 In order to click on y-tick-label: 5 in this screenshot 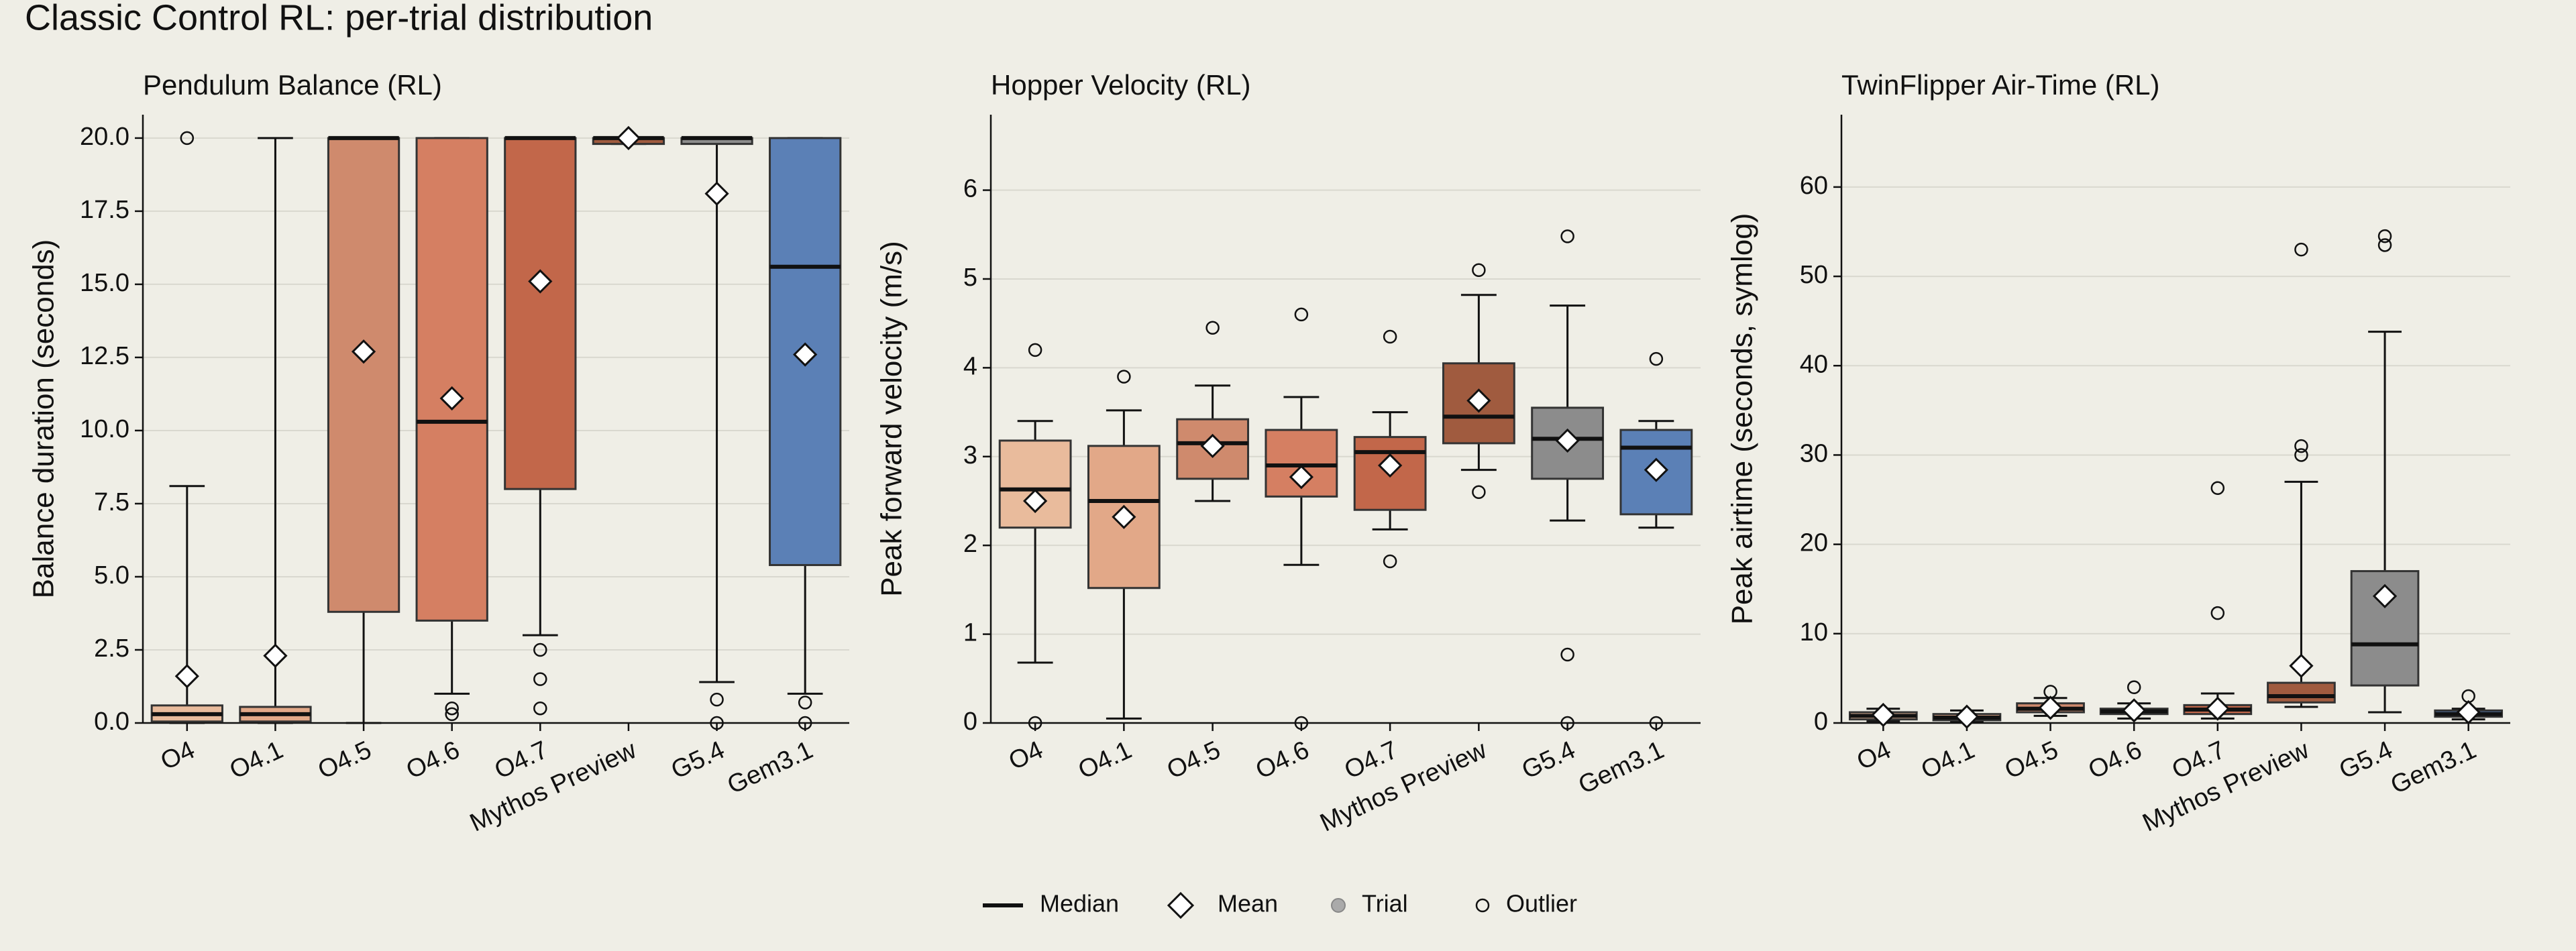, I will do `click(970, 278)`.